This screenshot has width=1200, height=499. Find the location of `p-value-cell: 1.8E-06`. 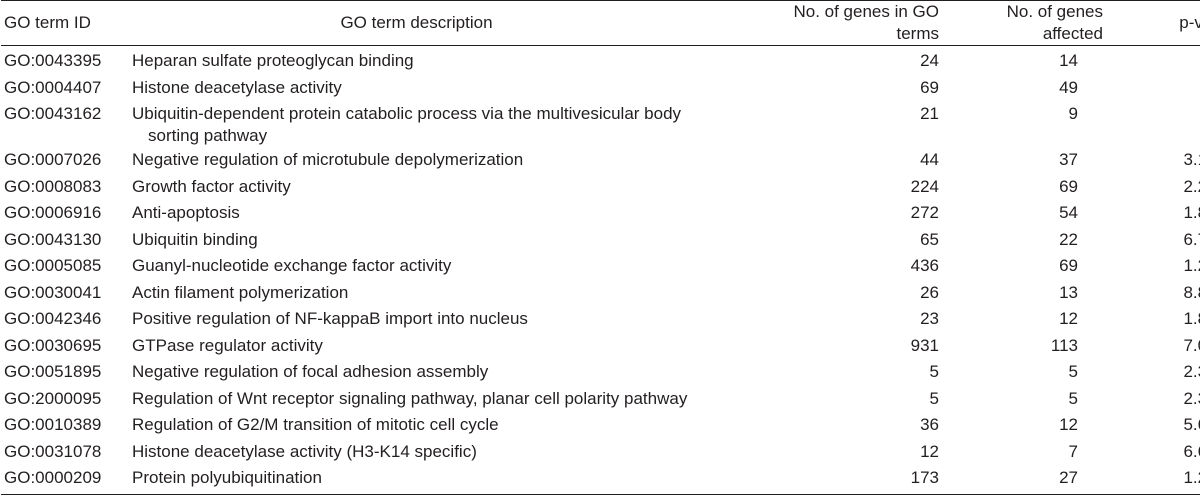

p-value-cell: 1.8E-06 is located at coordinates (1191, 318).